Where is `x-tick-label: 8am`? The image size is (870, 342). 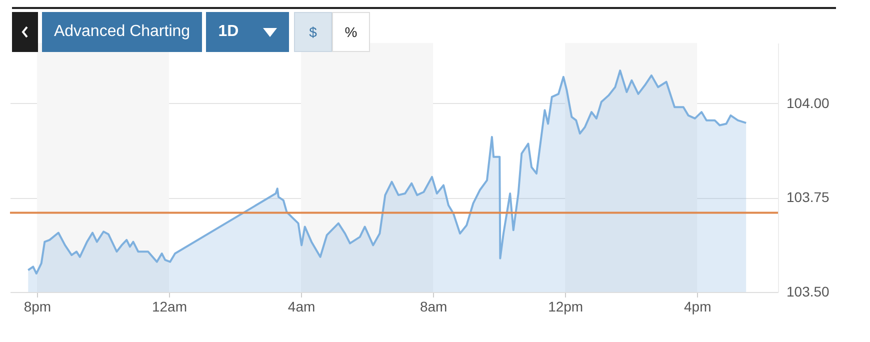 x-tick-label: 8am is located at coordinates (434, 306).